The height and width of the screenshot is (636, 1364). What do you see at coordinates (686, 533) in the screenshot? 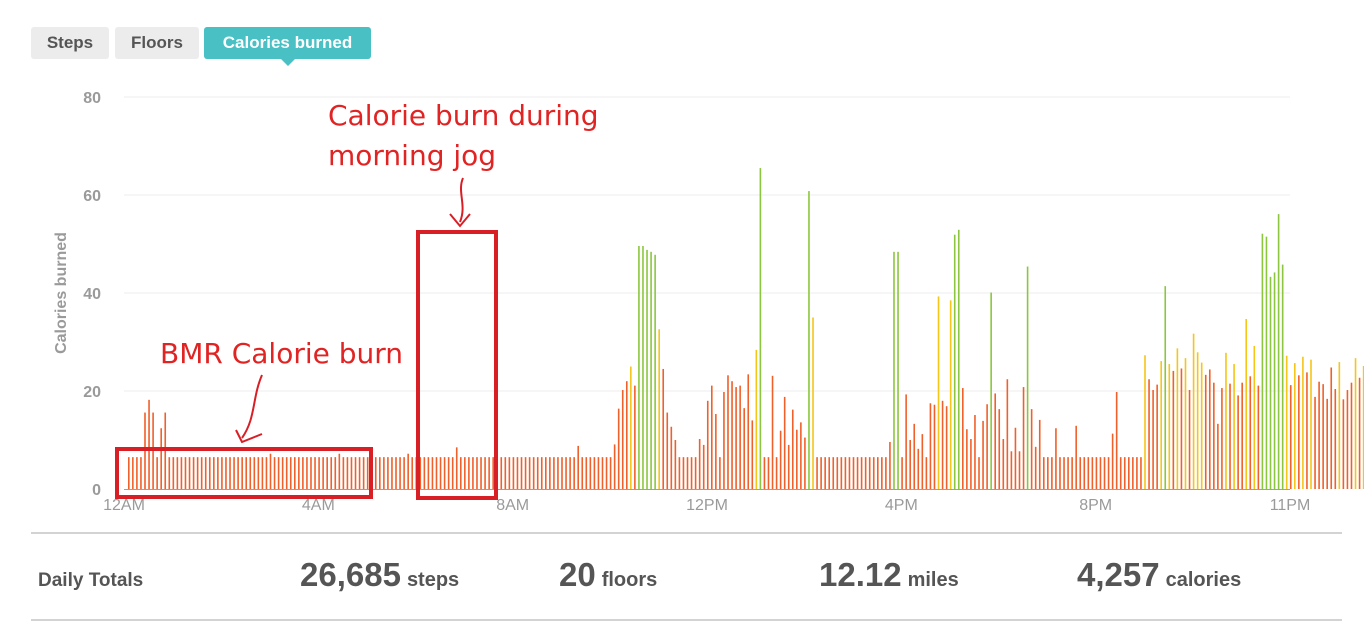
I see `totals-top-divider` at bounding box center [686, 533].